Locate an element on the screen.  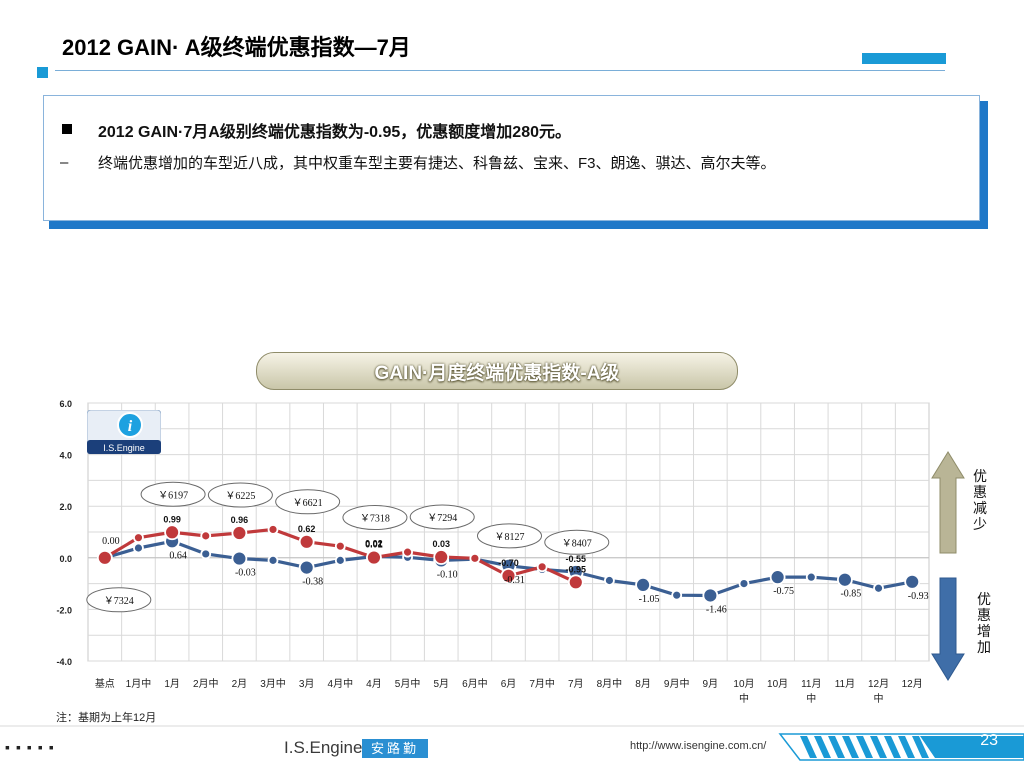
callout-label: ￥6621 is located at coordinates (308, 503).